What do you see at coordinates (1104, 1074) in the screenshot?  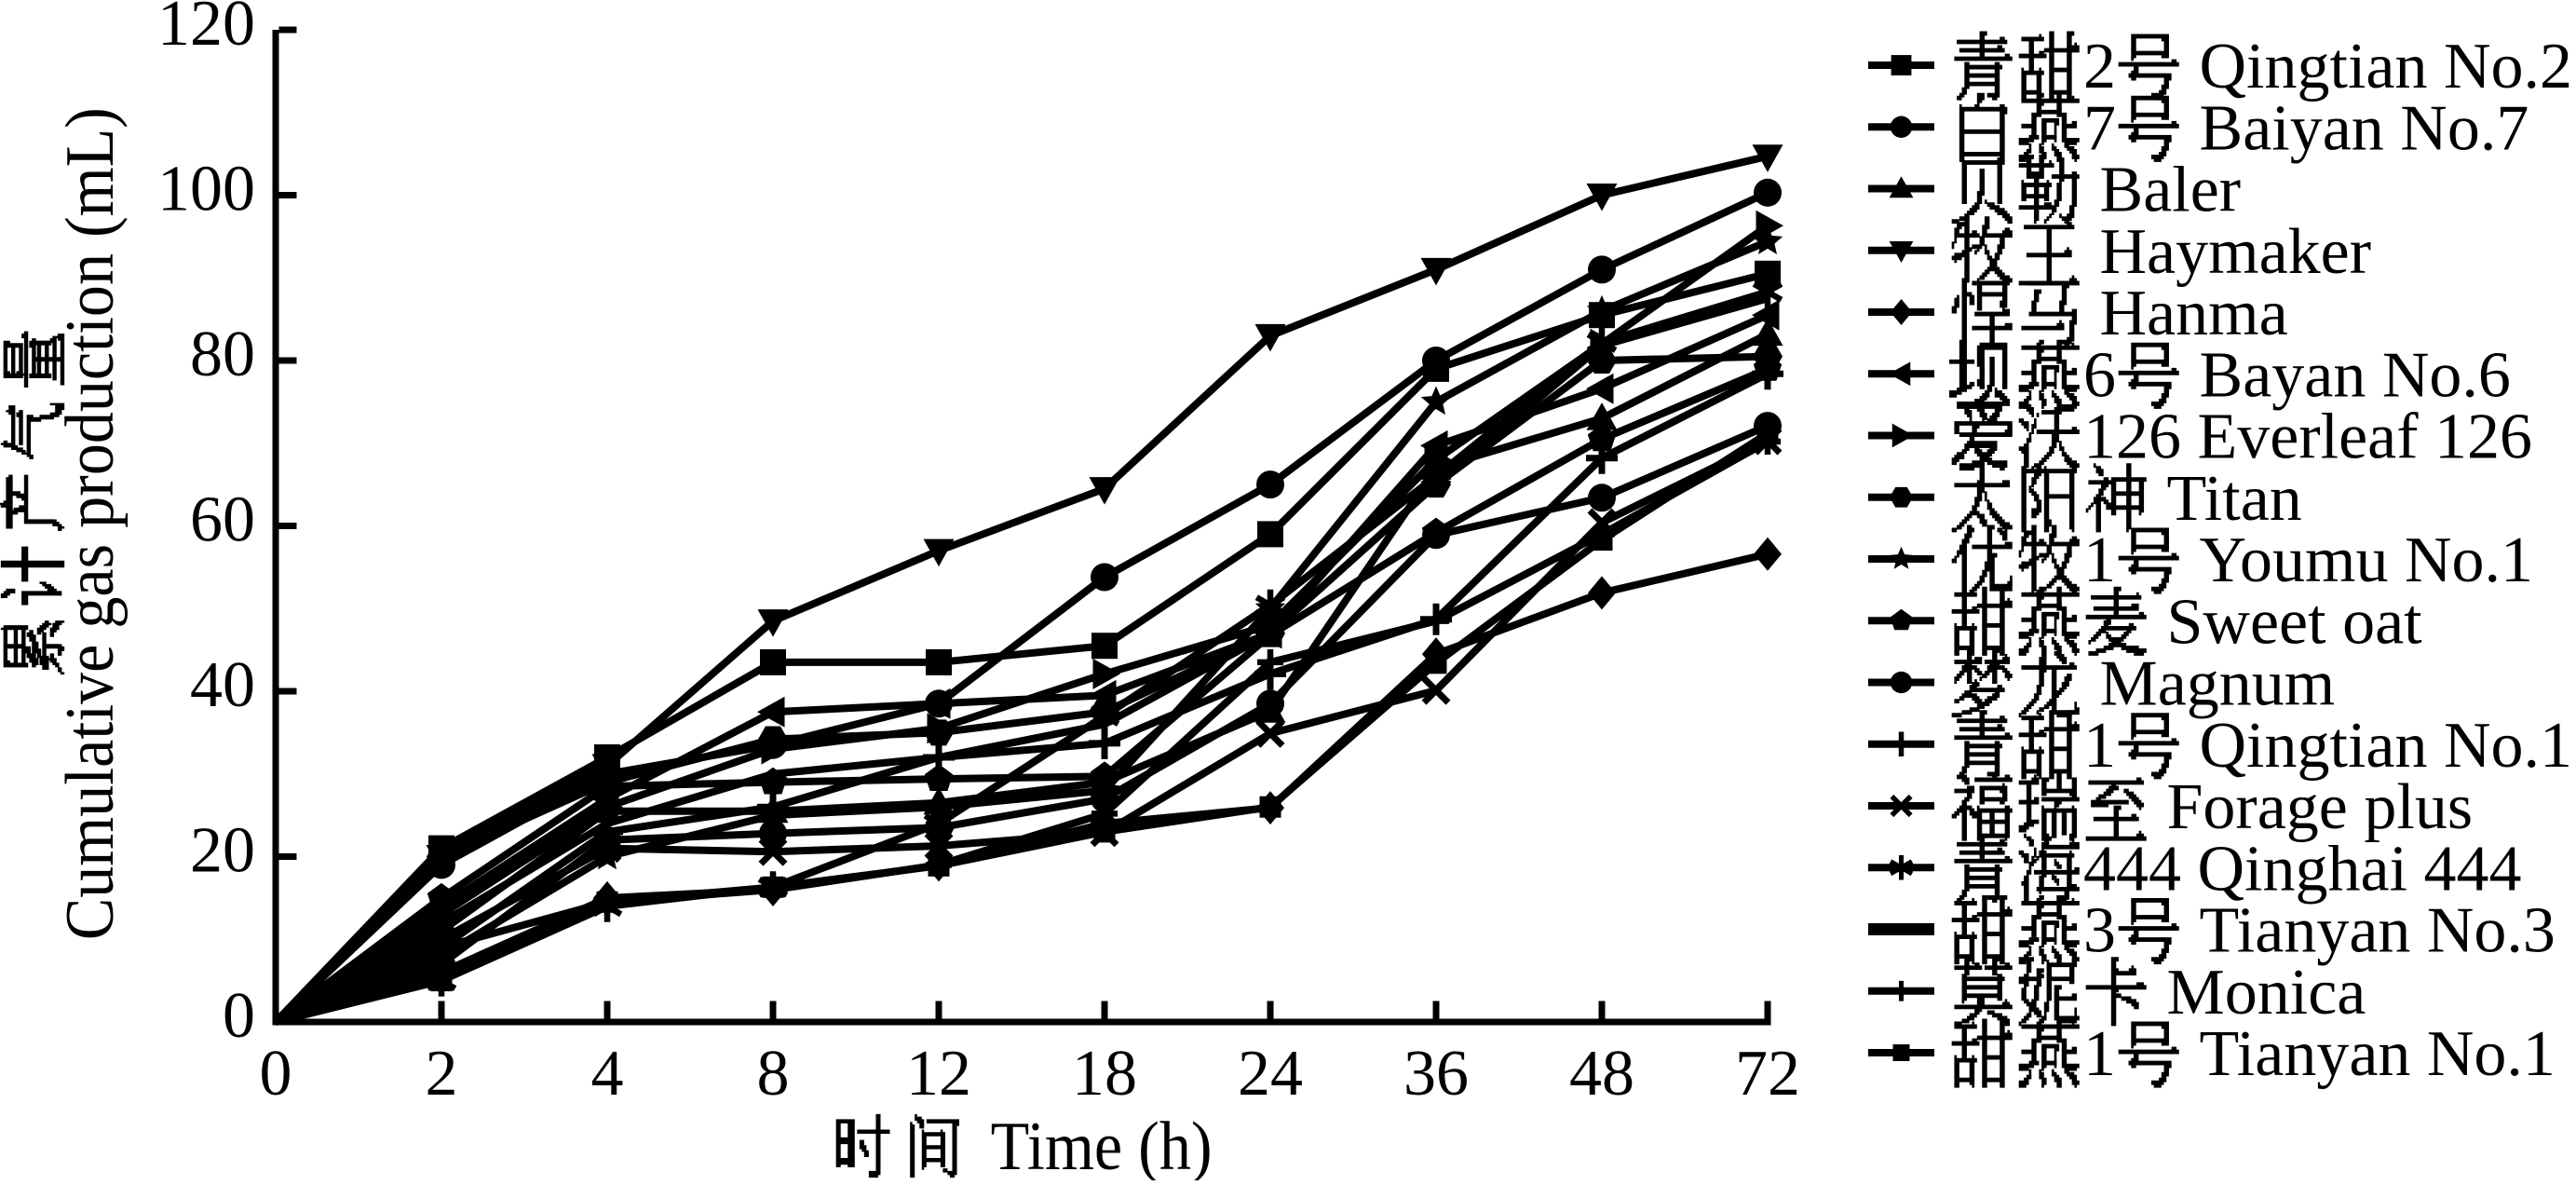 I see `svg-text: 18` at bounding box center [1104, 1074].